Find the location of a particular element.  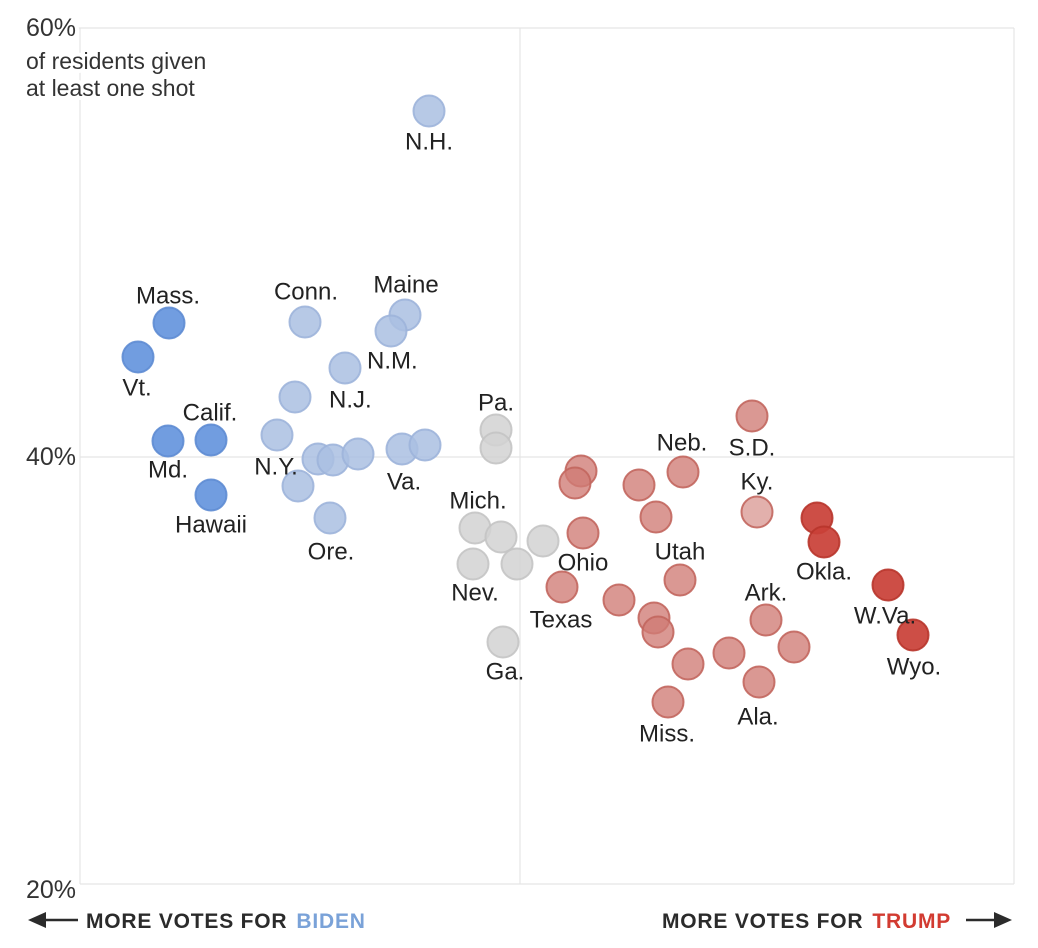

state-label-texas: Texas is located at coordinates (561, 620).